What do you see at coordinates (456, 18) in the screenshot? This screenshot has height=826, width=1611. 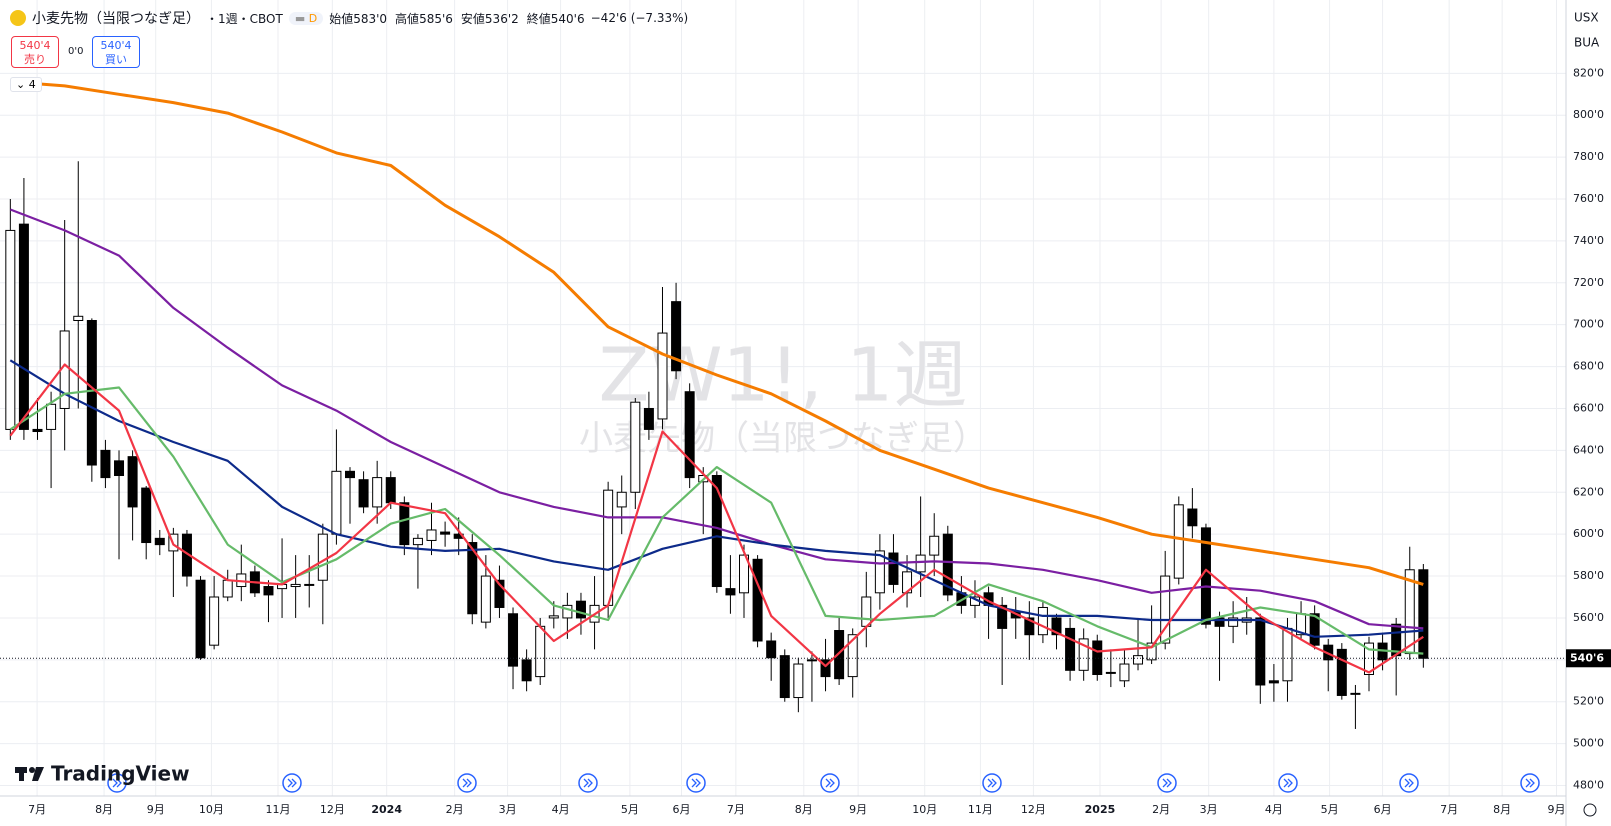 I see `ohlc: 始値583'0 高値585'6 安値536'2 終値540'6` at bounding box center [456, 18].